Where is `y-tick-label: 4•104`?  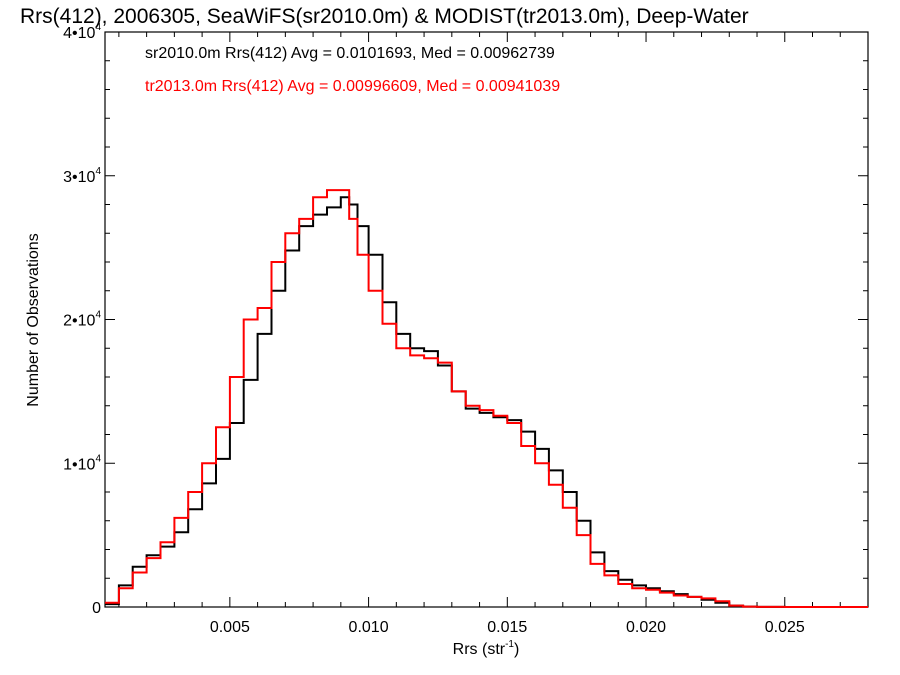
y-tick-label: 4•104 is located at coordinates (82, 32).